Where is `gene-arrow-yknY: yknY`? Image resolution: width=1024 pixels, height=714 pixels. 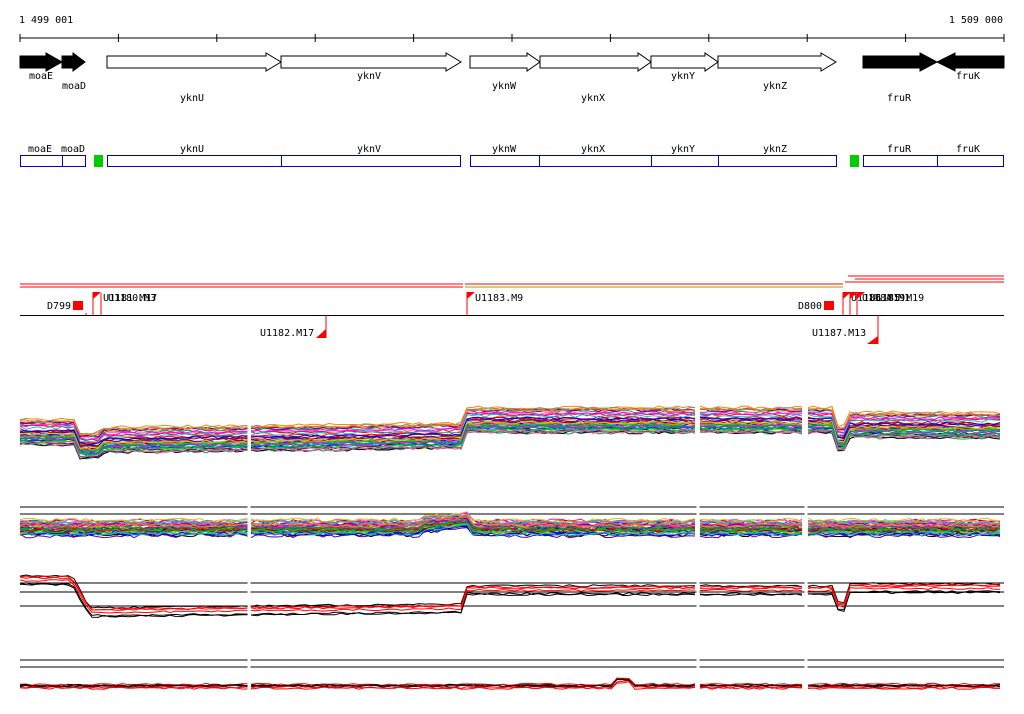
gene-arrow-yknY: yknY is located at coordinates (684, 67).